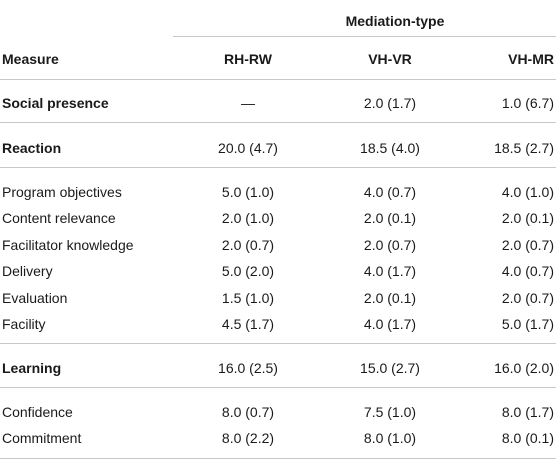 The height and width of the screenshot is (463, 556). I want to click on table-cell: 4.0 (1.0), so click(527, 192).